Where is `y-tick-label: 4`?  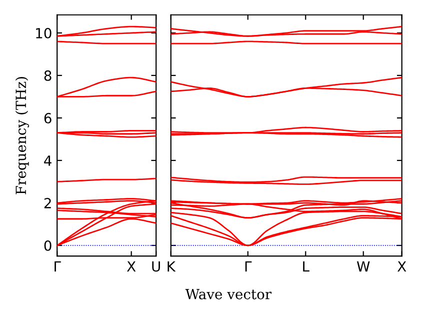
y-tick-label: 4 is located at coordinates (48, 161).